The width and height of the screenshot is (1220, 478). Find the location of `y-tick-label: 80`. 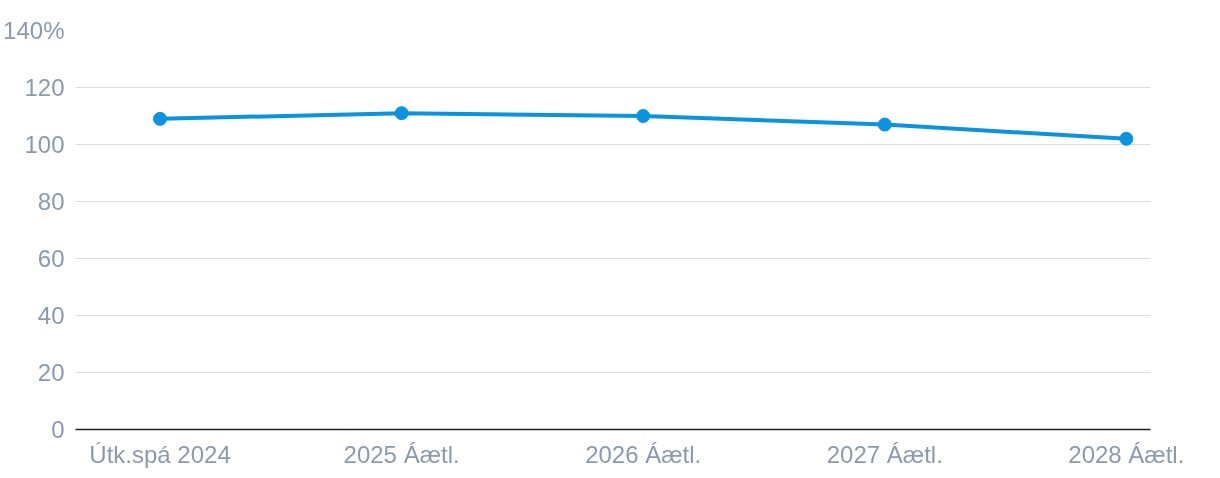

y-tick-label: 80 is located at coordinates (51, 201).